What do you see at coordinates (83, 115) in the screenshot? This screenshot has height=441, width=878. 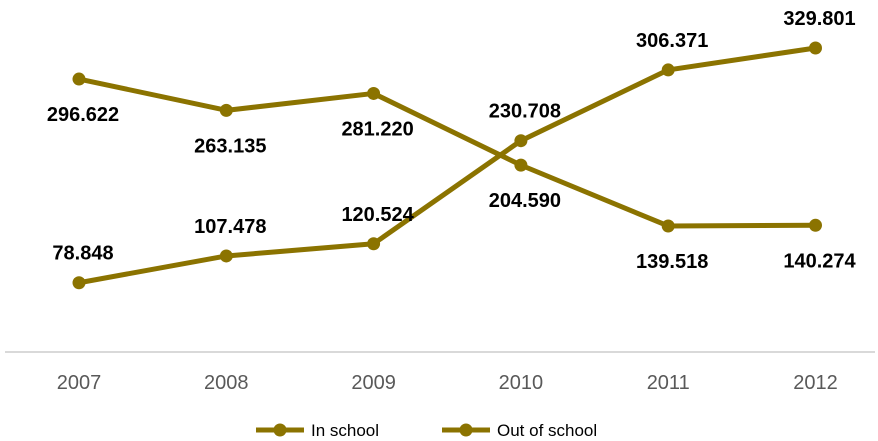 I see `data-label-out-of-school-2007: 296.622` at bounding box center [83, 115].